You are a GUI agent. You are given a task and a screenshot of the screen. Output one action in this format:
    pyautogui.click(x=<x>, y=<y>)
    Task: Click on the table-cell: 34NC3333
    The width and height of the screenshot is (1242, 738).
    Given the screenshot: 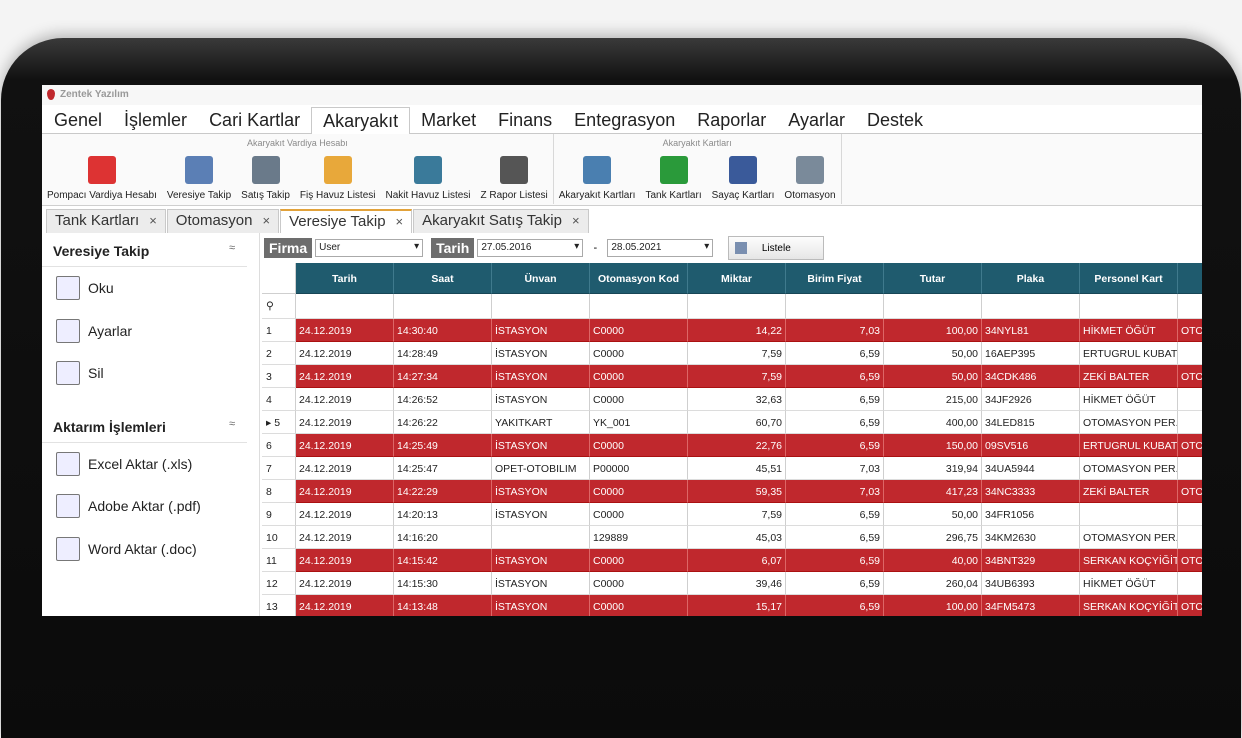 What is the action you would take?
    pyautogui.click(x=1031, y=491)
    